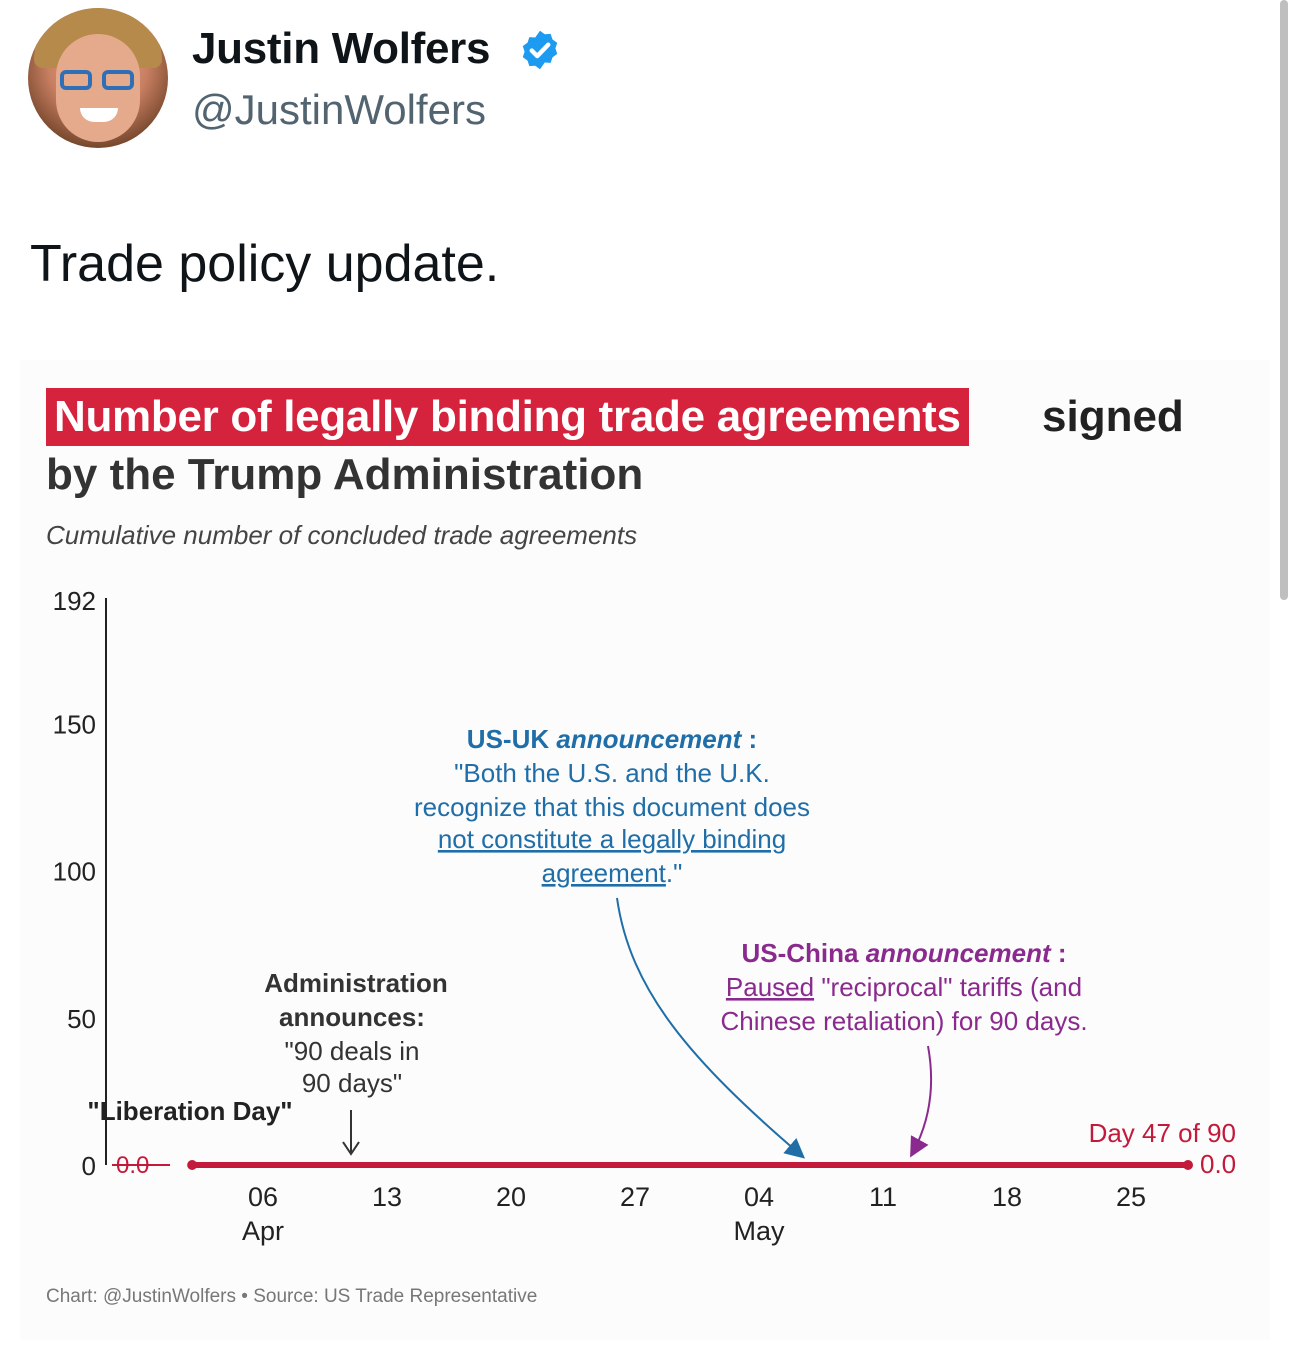  Describe the element at coordinates (711, 1028) in the screenshot. I see `annotation-uk-arrow` at that location.